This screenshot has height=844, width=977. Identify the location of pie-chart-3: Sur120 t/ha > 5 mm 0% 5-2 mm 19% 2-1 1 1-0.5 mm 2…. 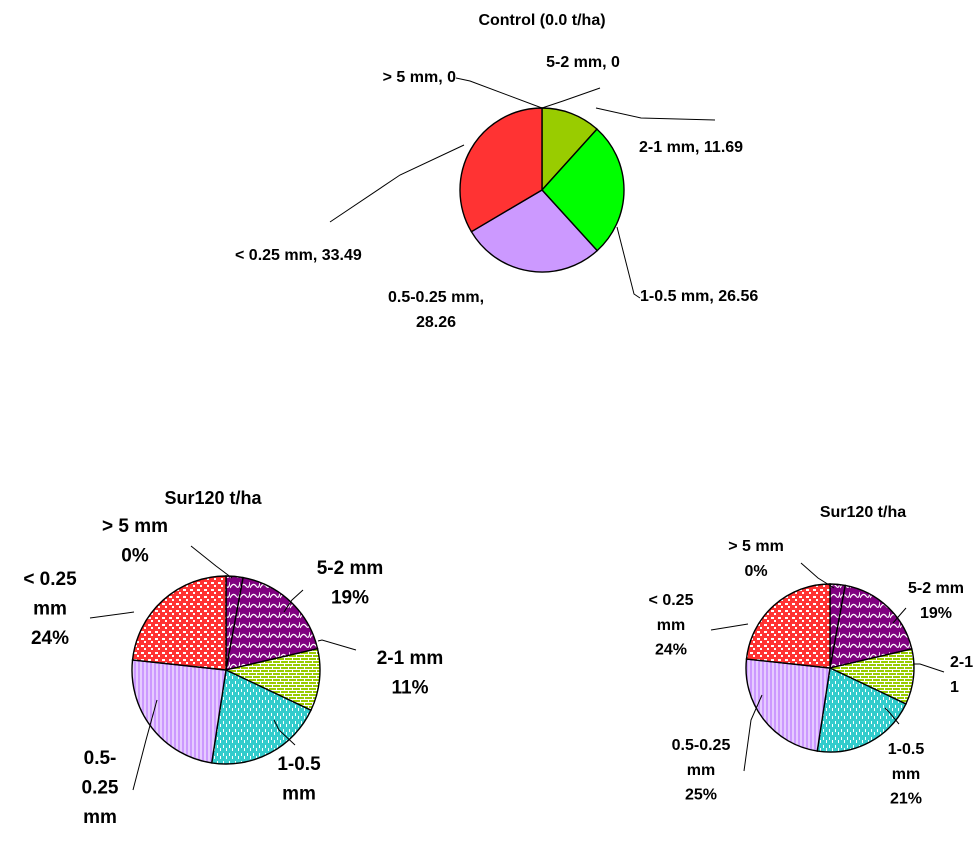
(811, 656).